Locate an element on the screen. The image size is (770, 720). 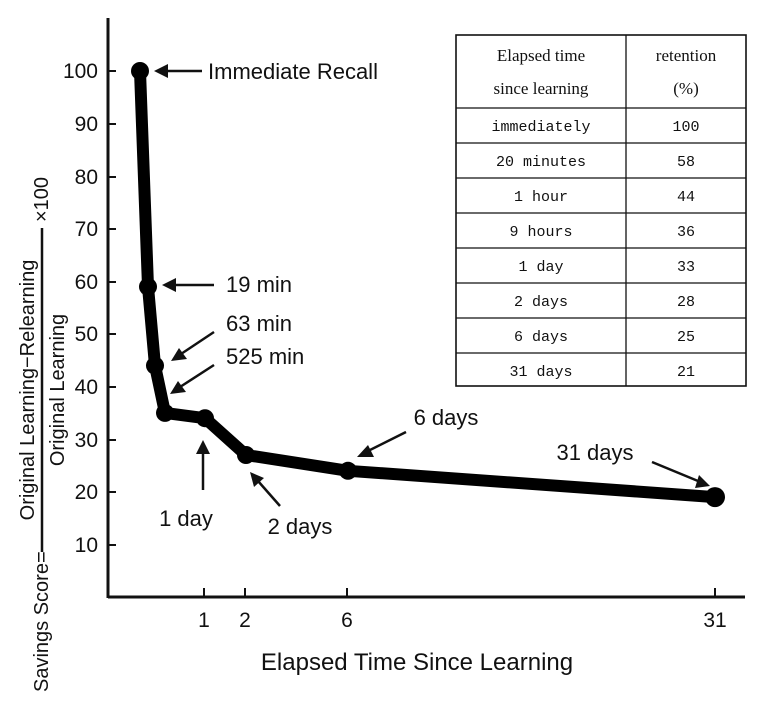
y-tick-50: 50 is located at coordinates (95, 334).